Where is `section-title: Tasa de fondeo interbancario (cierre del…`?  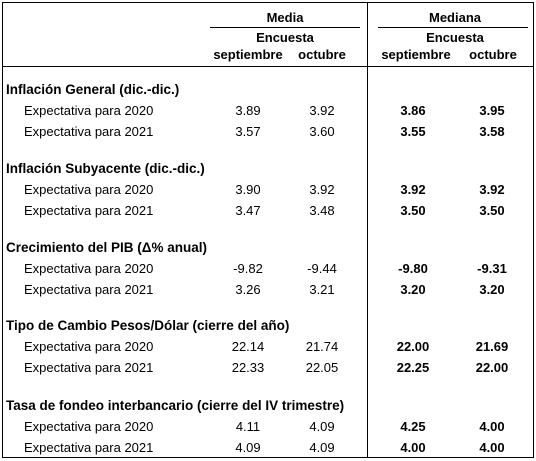
section-title: Tasa de fondeo interbancario (cierre del… is located at coordinates (175, 405).